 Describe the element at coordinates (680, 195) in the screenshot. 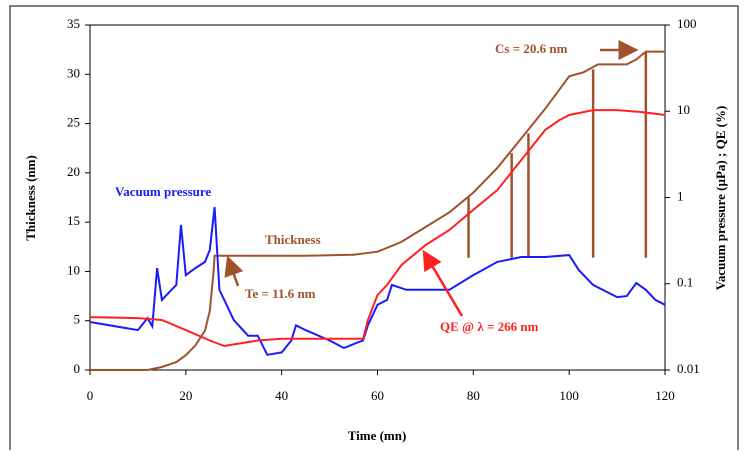

I see `y2-tick-label: 1` at that location.